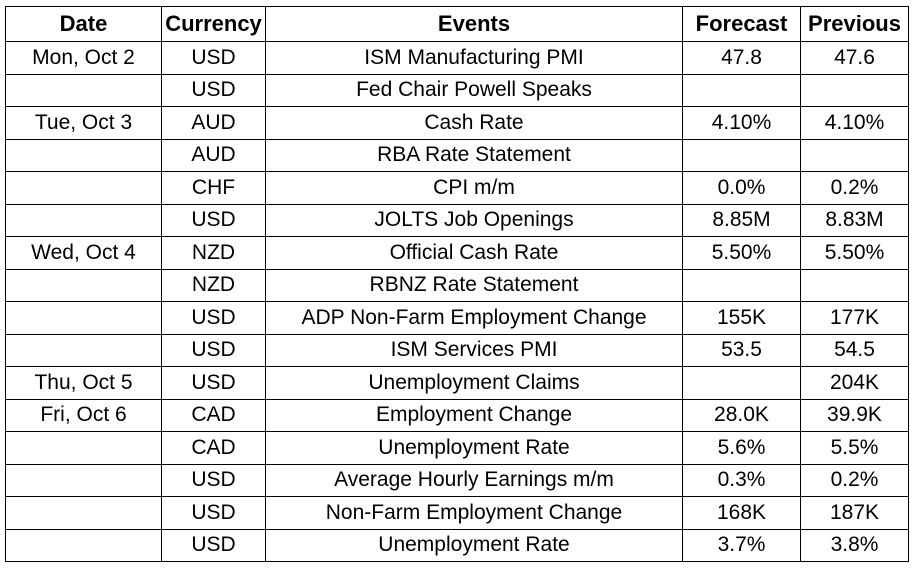 This screenshot has width=913, height=581. I want to click on forecast-cell: 47.8, so click(741, 58).